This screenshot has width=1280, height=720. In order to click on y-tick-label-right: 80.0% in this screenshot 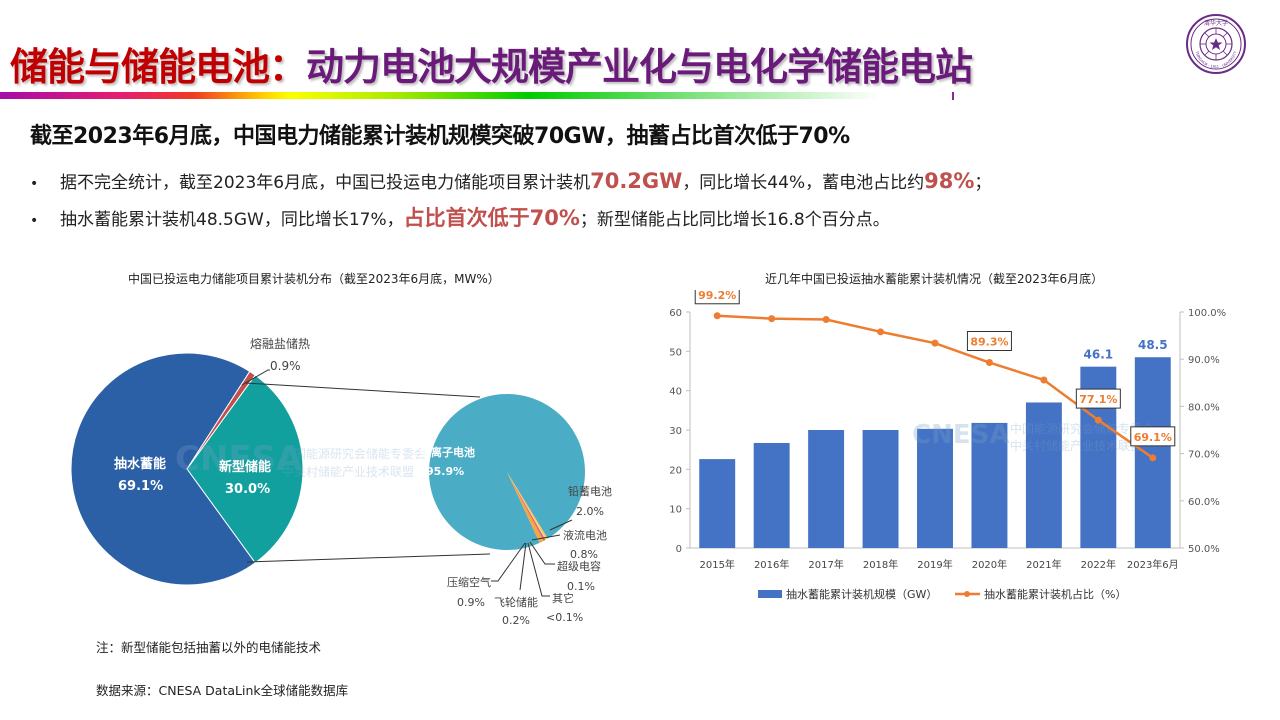, I will do `click(1204, 407)`.